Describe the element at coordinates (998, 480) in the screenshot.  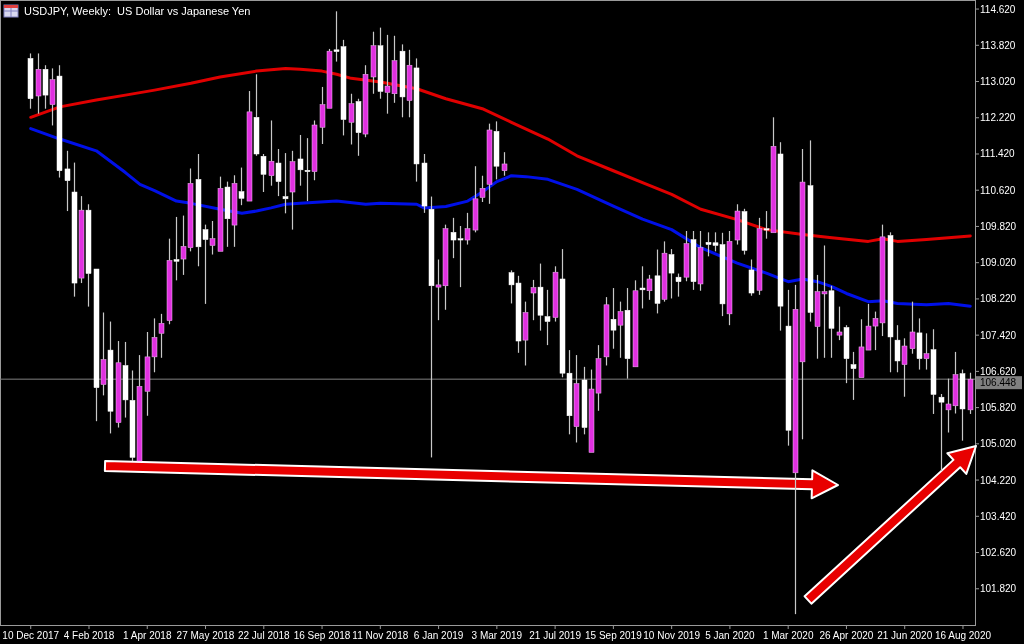
I see `y-tick-label: 104.220` at that location.